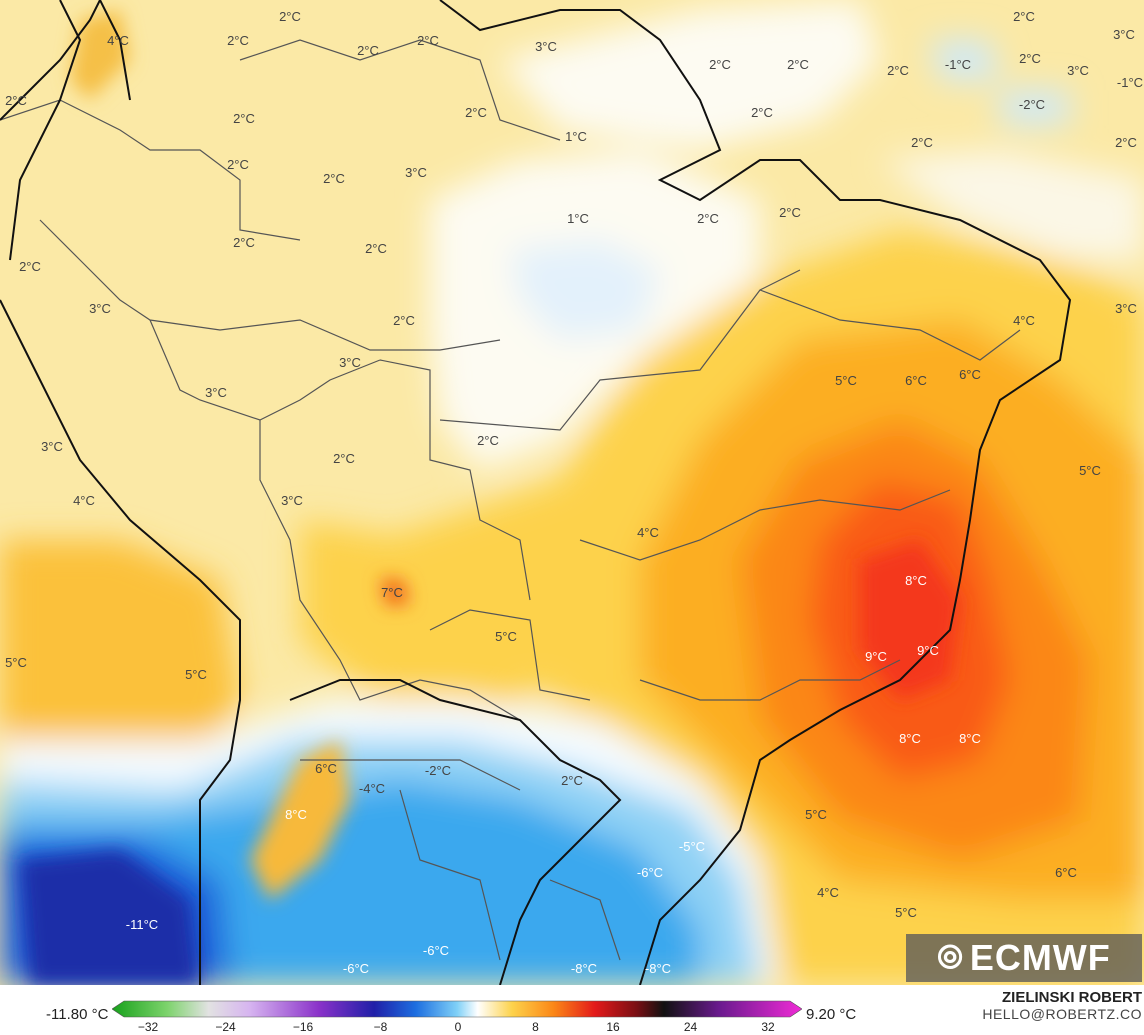 The height and width of the screenshot is (1035, 1144). Describe the element at coordinates (1024, 958) in the screenshot. I see `ecmwf-logo: ⦾ ECMWF` at that location.